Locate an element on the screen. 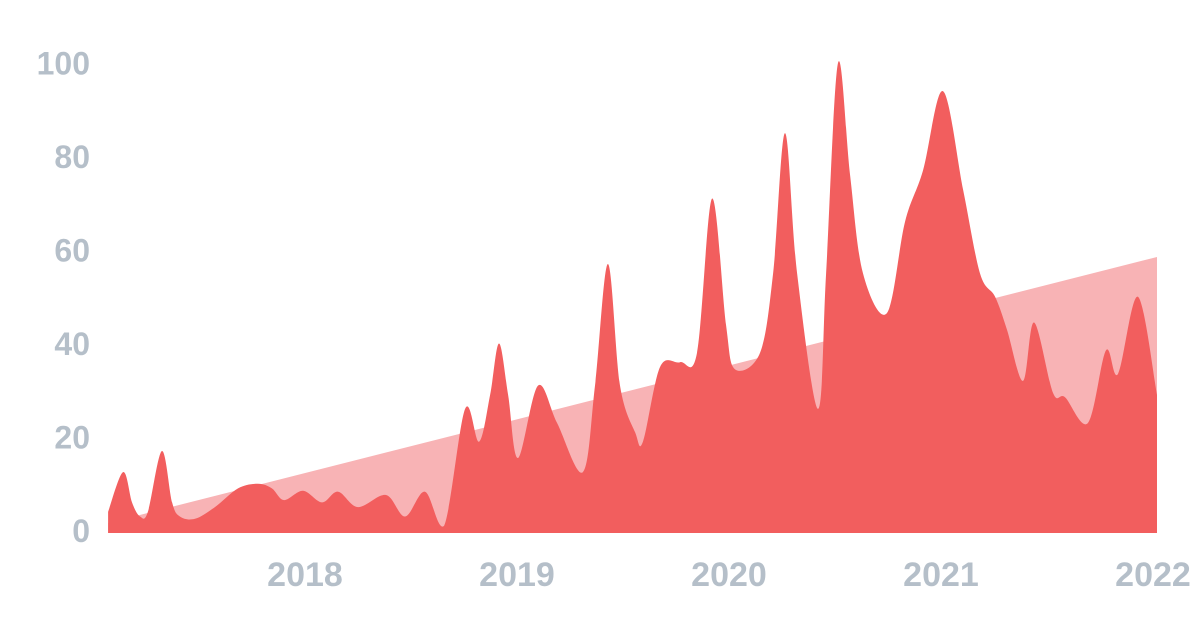  y-axis-tick-label-80: 80 is located at coordinates (72, 157).